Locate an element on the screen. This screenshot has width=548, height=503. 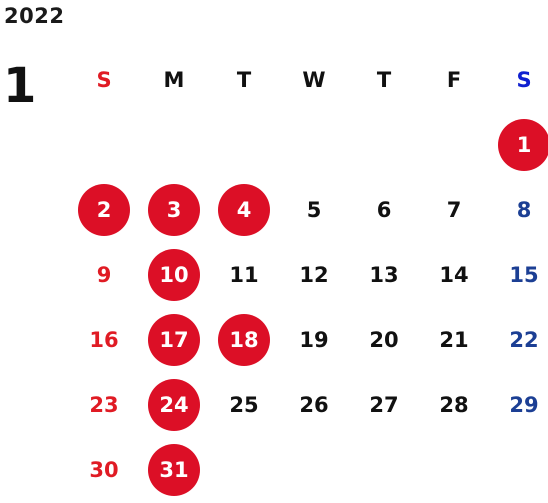
weekday-header-saturday: S is located at coordinates (524, 80).